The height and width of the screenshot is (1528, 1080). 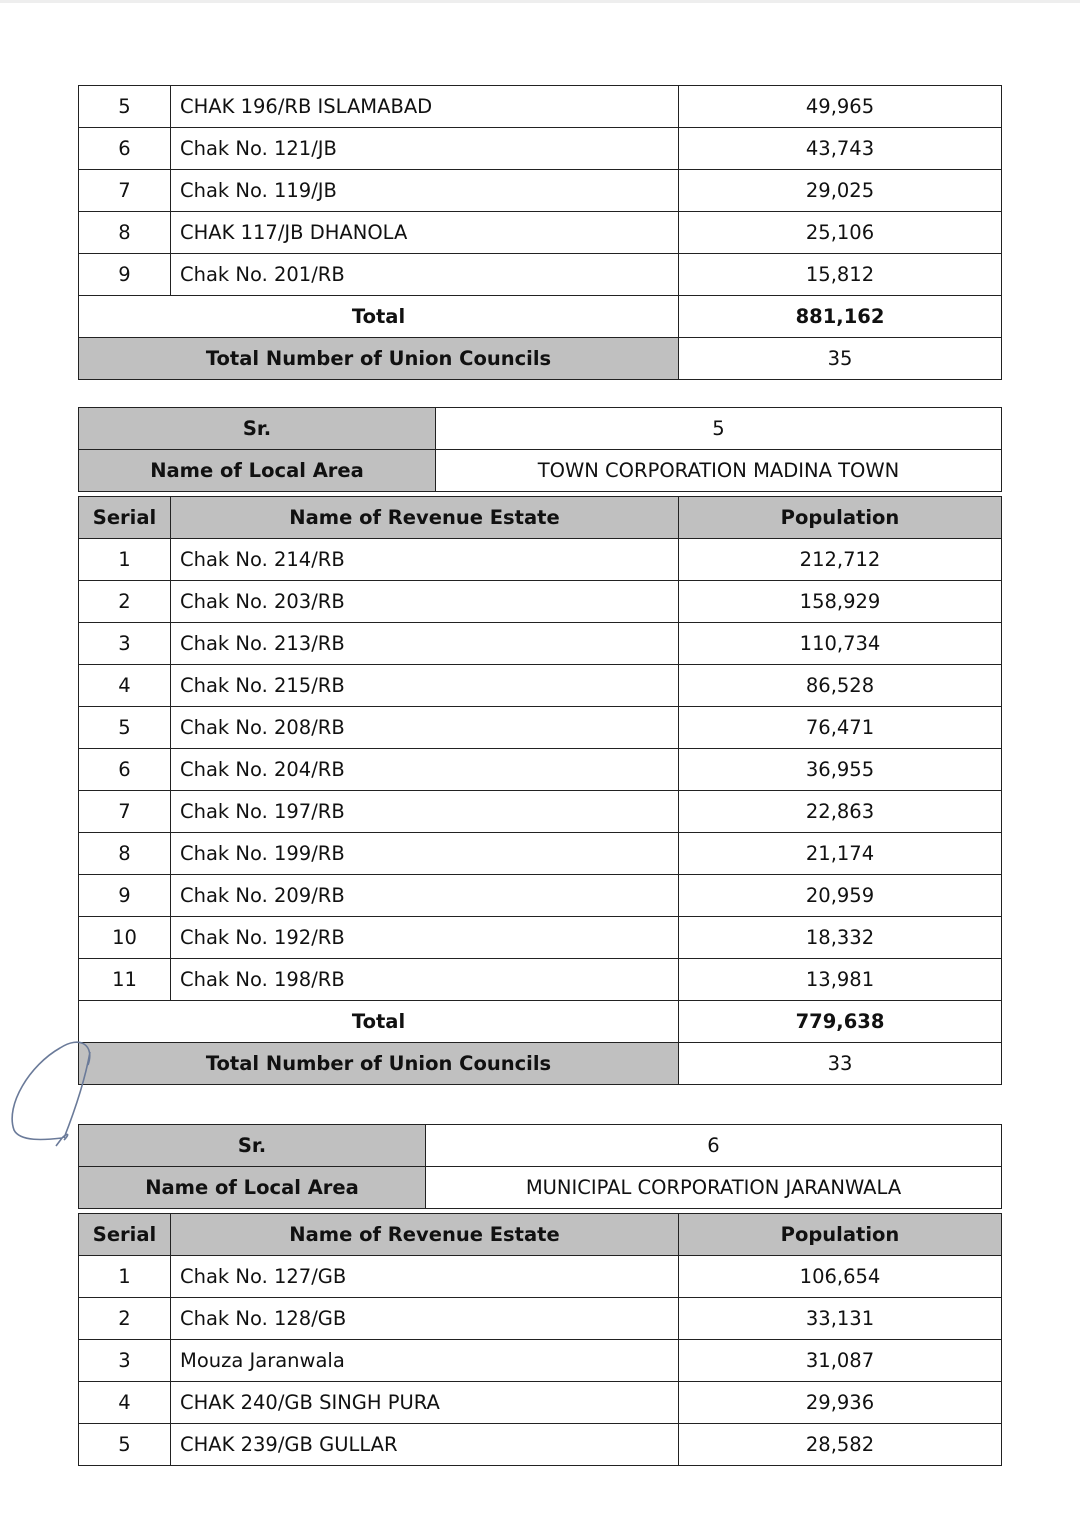 I want to click on population-cell: 29,025, so click(x=840, y=190).